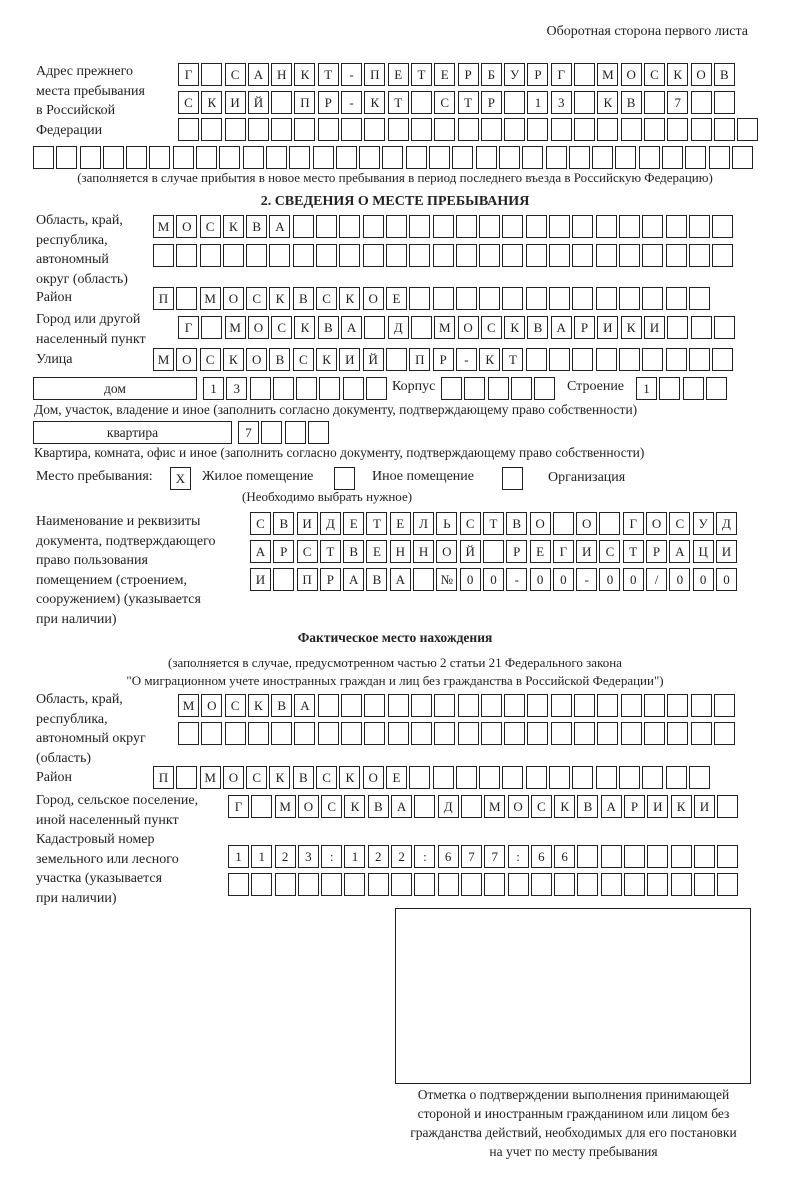 This screenshot has width=800, height=1180. What do you see at coordinates (258, 102) in the screenshot?
I see `char-cell: Й` at bounding box center [258, 102].